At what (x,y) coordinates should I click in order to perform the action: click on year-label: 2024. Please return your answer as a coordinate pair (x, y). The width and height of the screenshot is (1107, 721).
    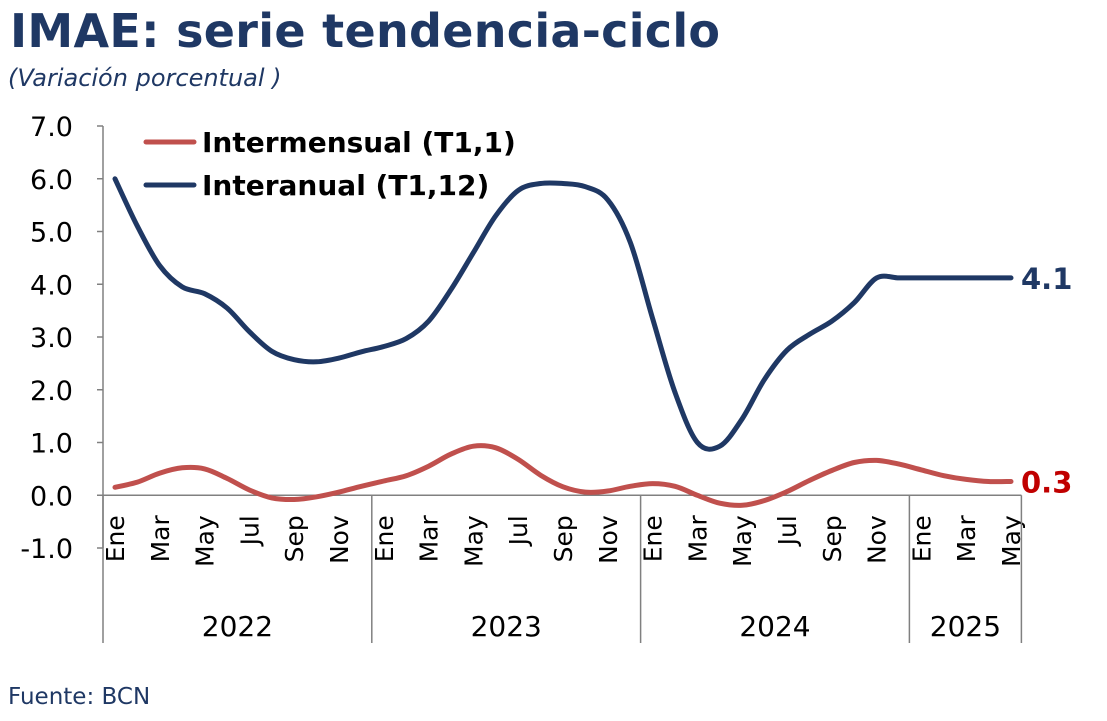
    Looking at the image, I should click on (774, 626).